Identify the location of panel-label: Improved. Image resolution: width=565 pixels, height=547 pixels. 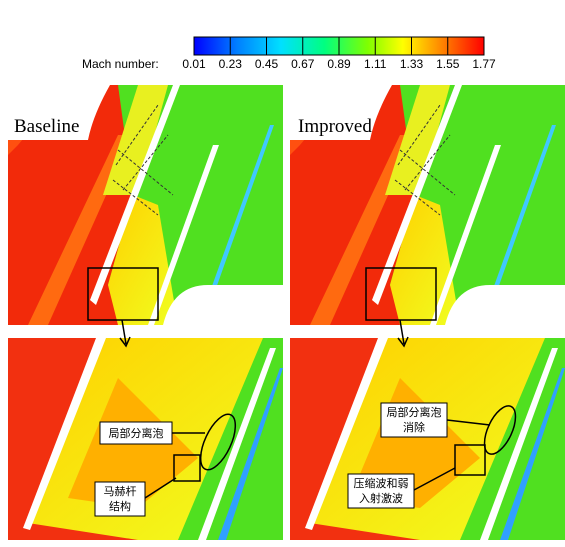
(335, 126).